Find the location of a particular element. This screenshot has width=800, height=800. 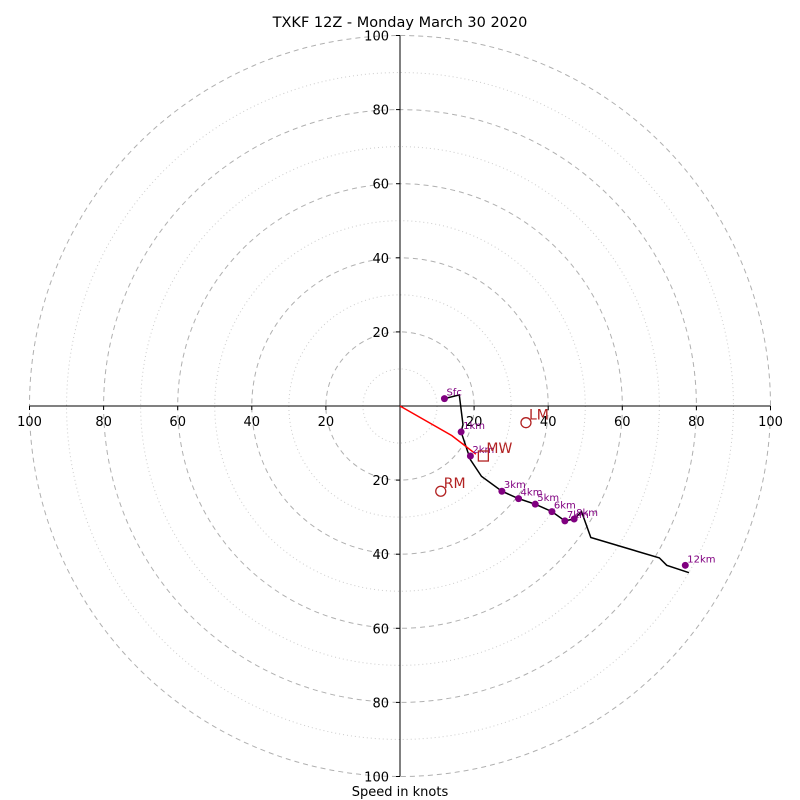

height-label: 3km is located at coordinates (515, 485).